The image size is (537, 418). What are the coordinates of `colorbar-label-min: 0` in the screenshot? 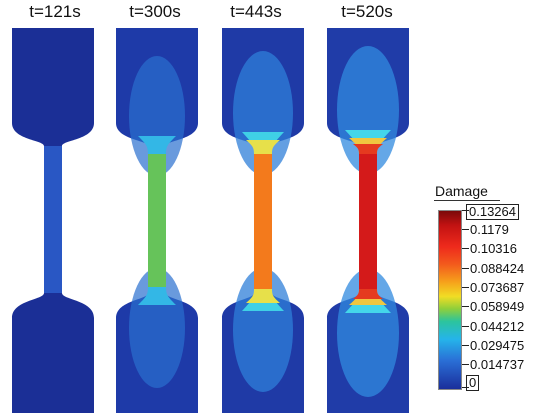 It's located at (473, 383).